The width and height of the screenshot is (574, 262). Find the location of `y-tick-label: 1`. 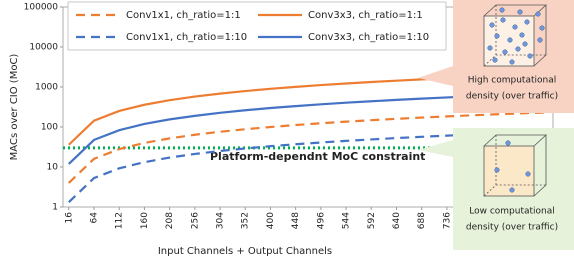

y-tick-label: 1 is located at coordinates (55, 208).